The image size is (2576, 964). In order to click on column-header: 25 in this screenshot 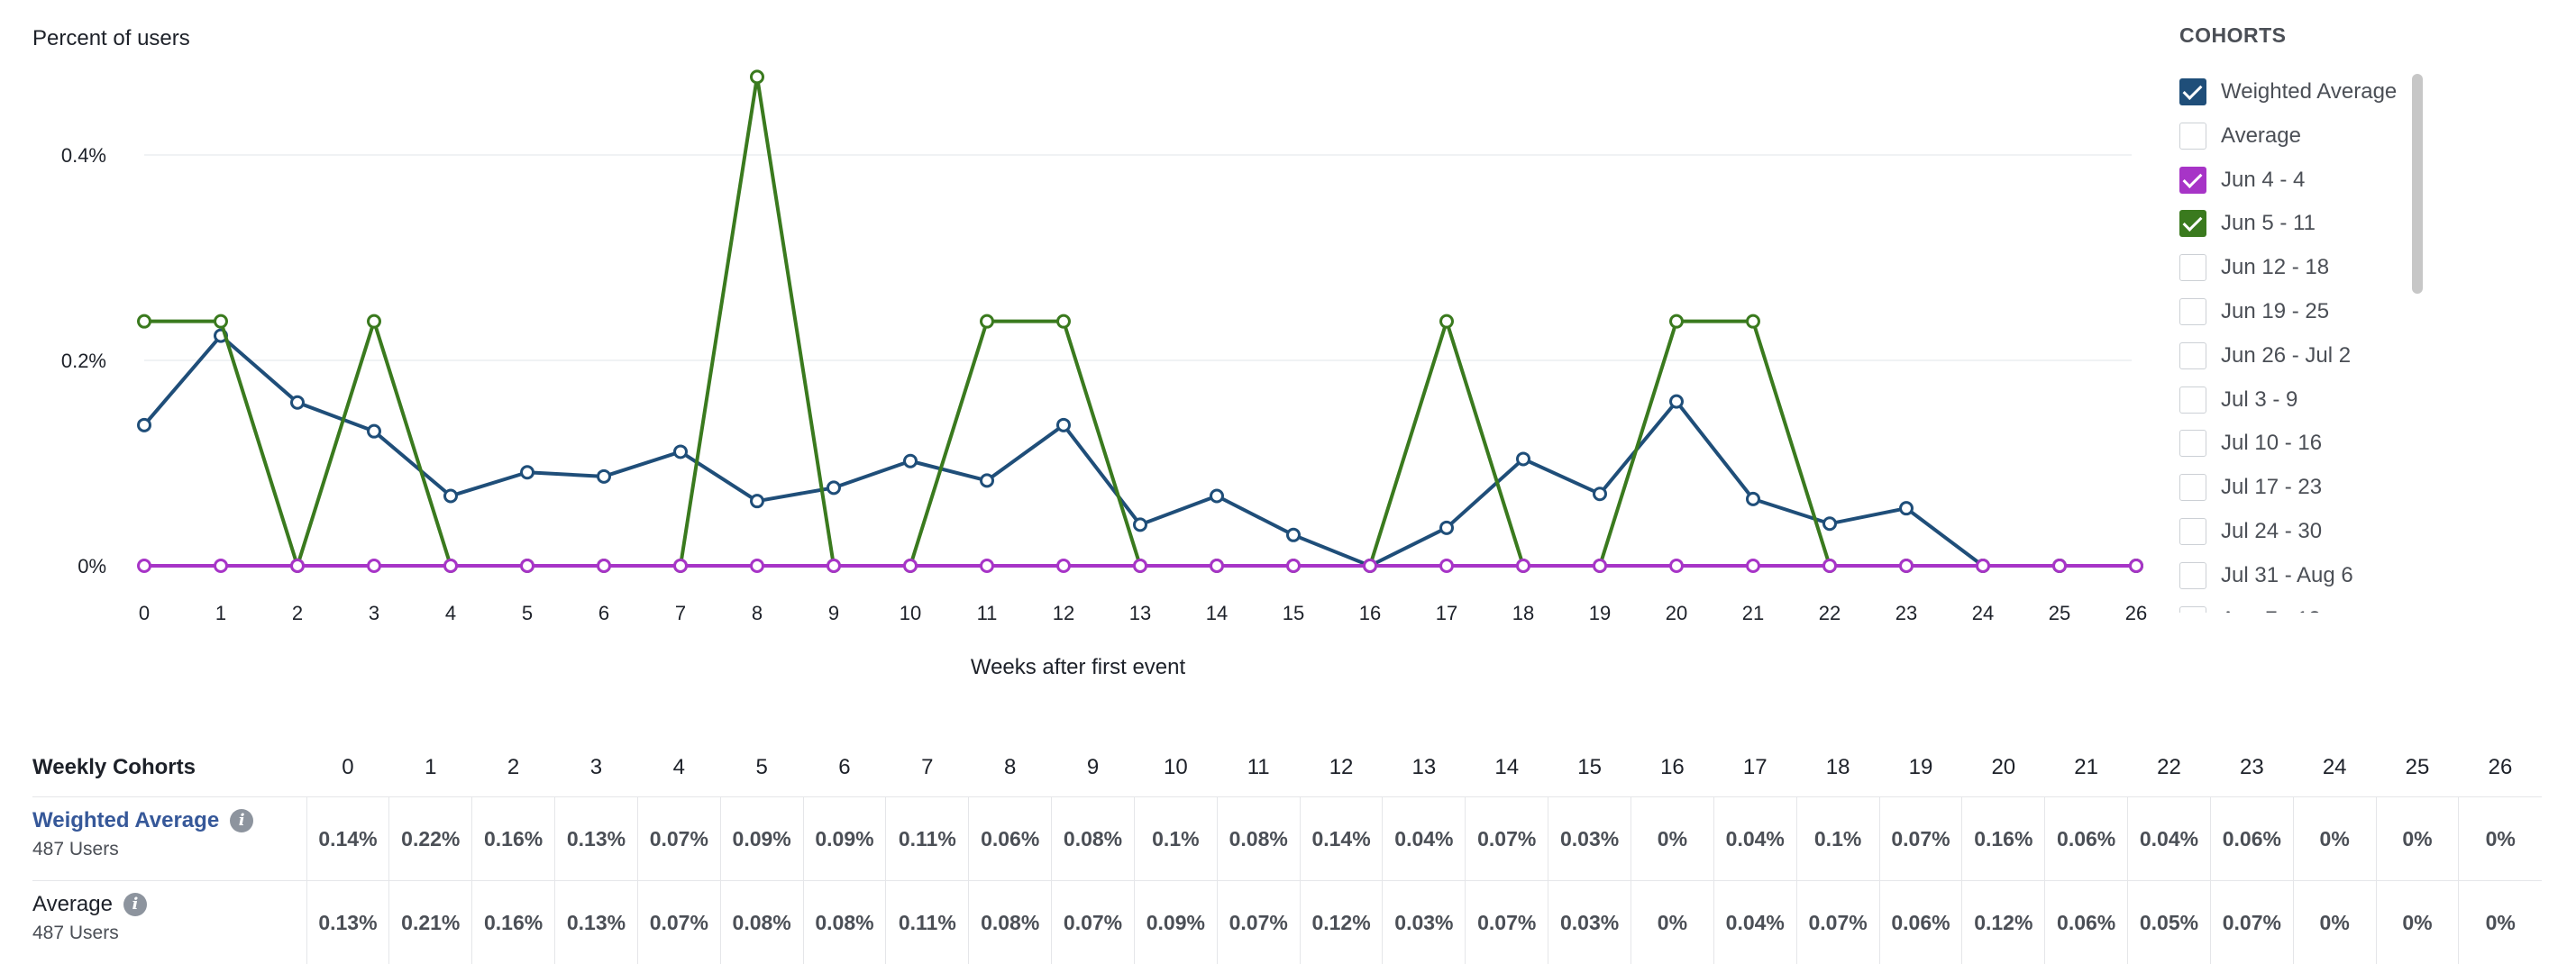, I will do `click(2417, 768)`.